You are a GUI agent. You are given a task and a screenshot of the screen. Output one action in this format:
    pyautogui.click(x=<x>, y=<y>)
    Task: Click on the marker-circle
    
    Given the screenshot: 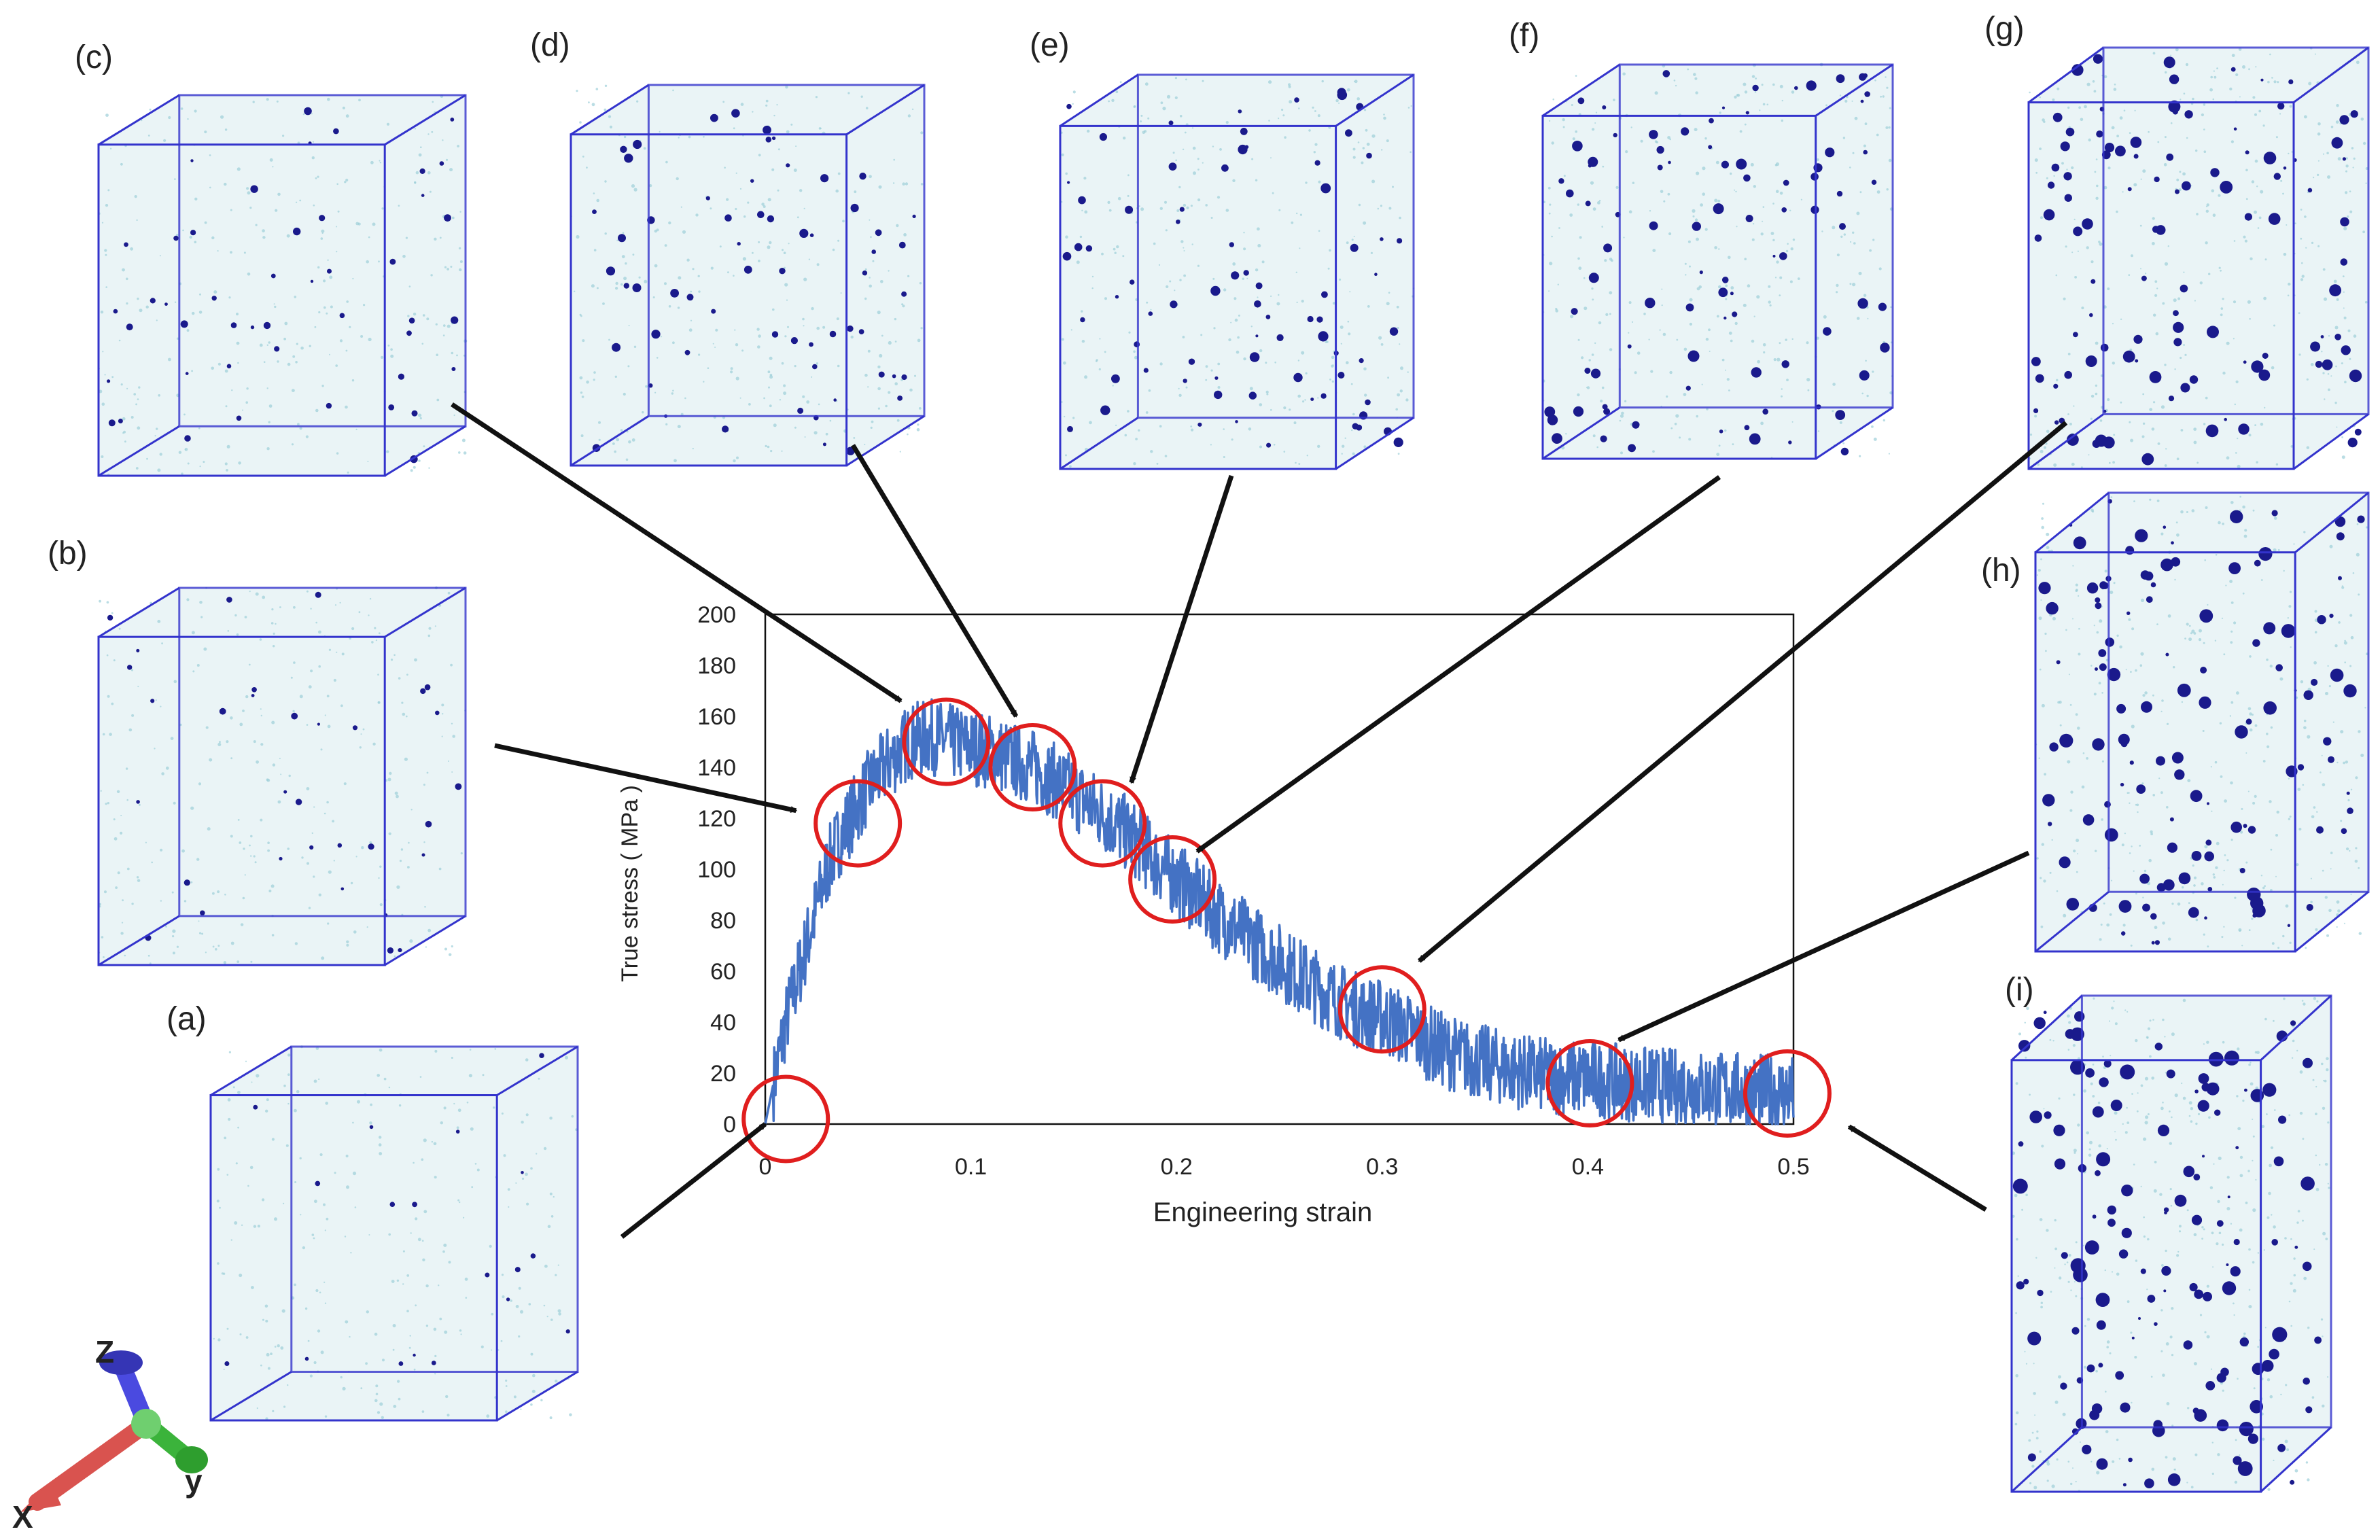 What is the action you would take?
    pyautogui.click(x=947, y=741)
    